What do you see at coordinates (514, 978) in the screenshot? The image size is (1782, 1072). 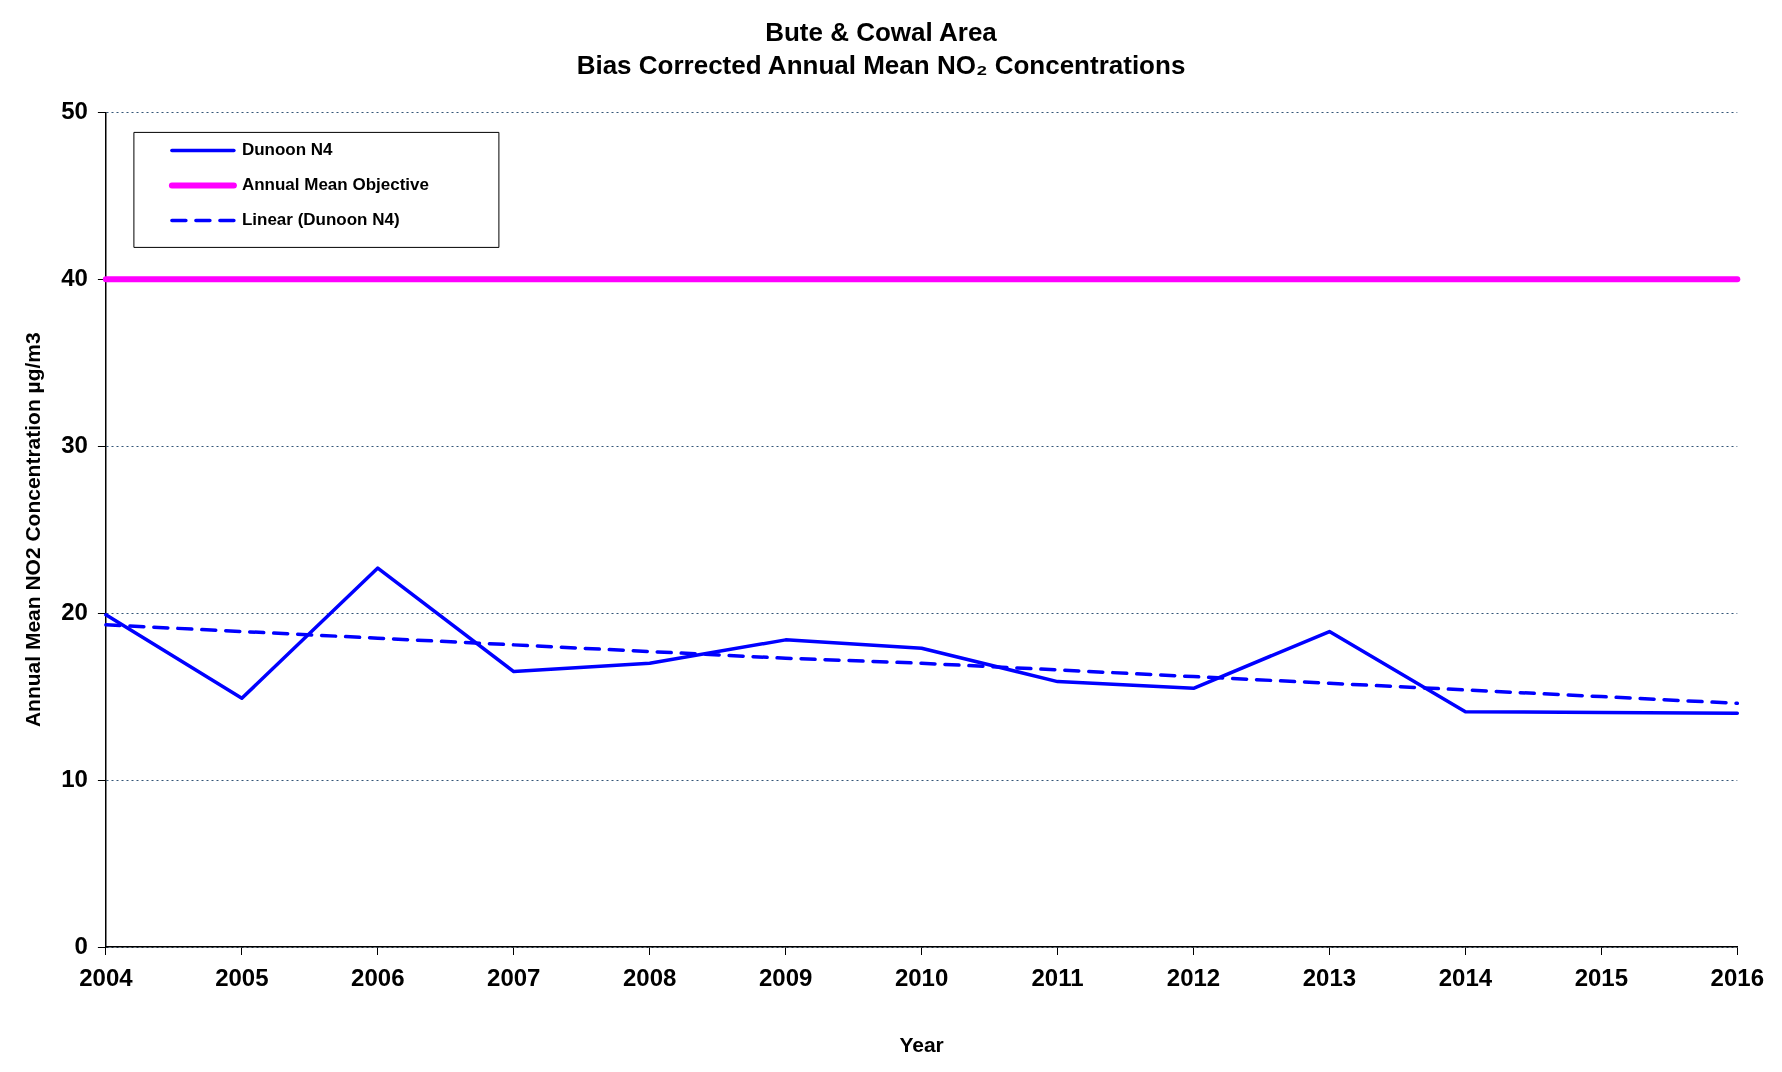 I see `x-tick-label: 2007` at bounding box center [514, 978].